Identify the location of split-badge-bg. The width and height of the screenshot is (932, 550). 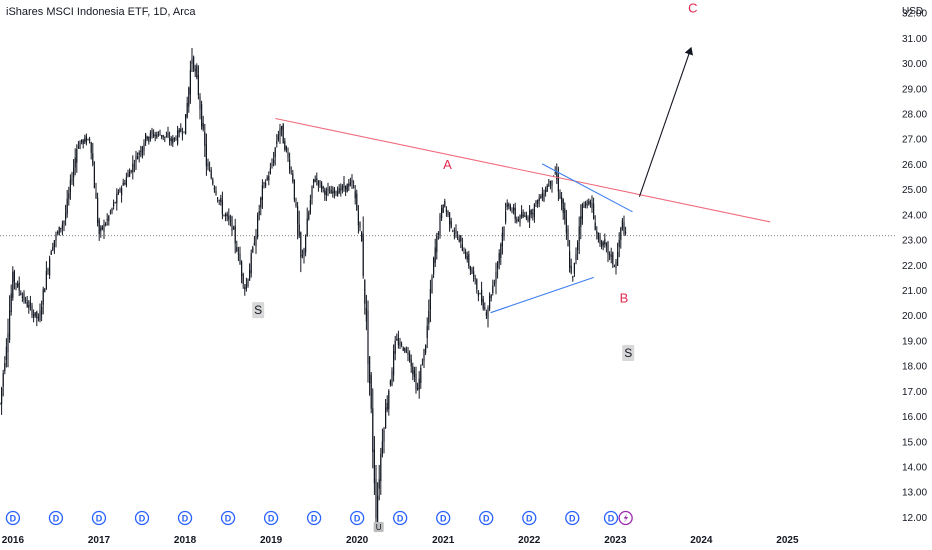
(258, 310).